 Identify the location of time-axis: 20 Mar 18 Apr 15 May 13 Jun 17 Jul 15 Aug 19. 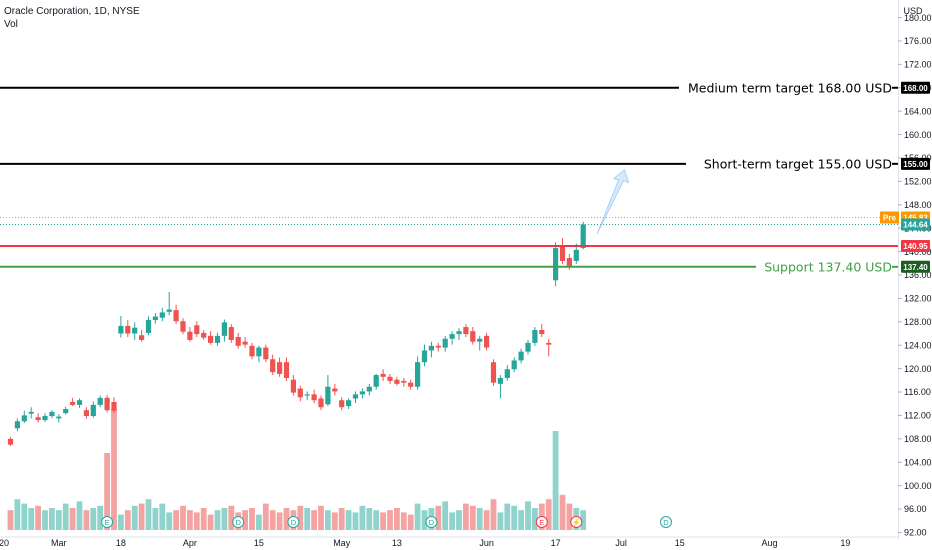
(449, 542).